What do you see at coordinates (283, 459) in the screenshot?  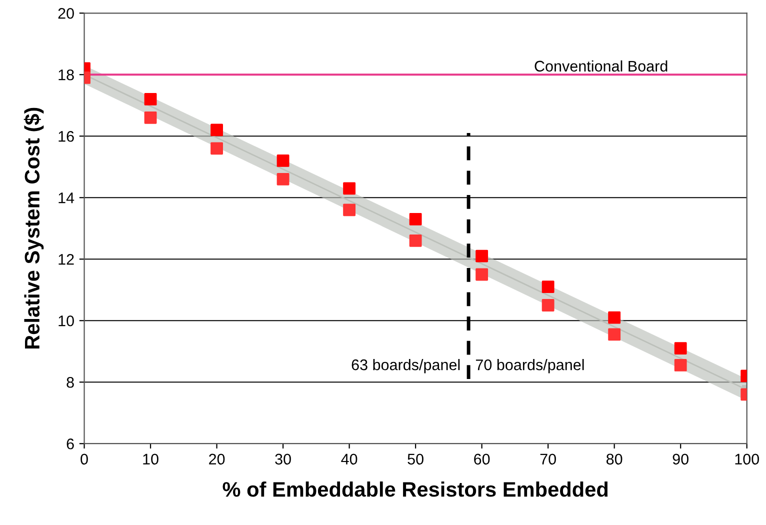 I see `x-tick-label: 30` at bounding box center [283, 459].